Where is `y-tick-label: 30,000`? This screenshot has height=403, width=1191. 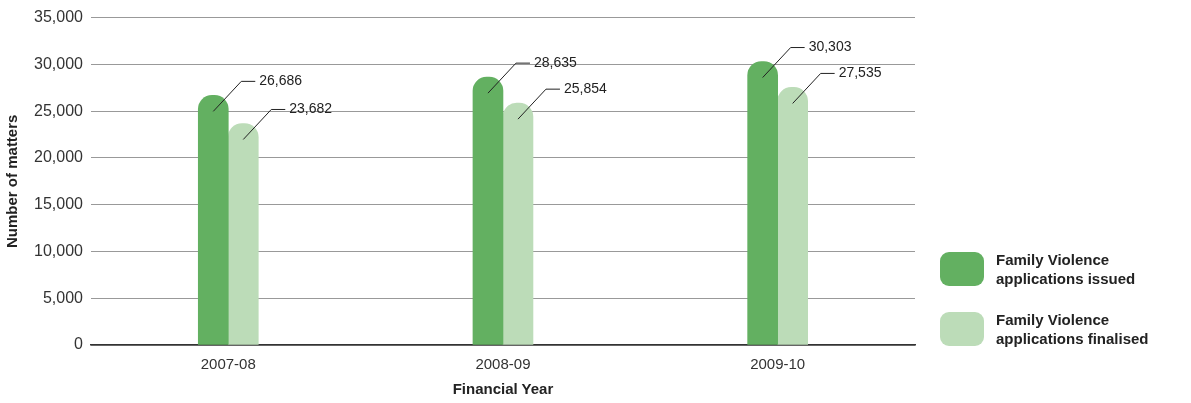
y-tick-label: 30,000 is located at coordinates (59, 63).